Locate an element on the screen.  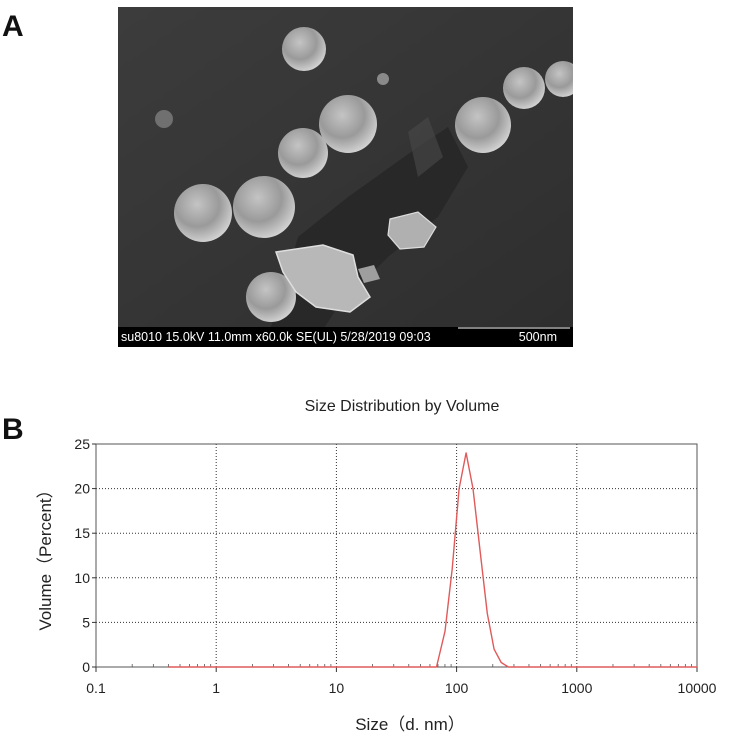
panel-label-a: A is located at coordinates (13, 26).